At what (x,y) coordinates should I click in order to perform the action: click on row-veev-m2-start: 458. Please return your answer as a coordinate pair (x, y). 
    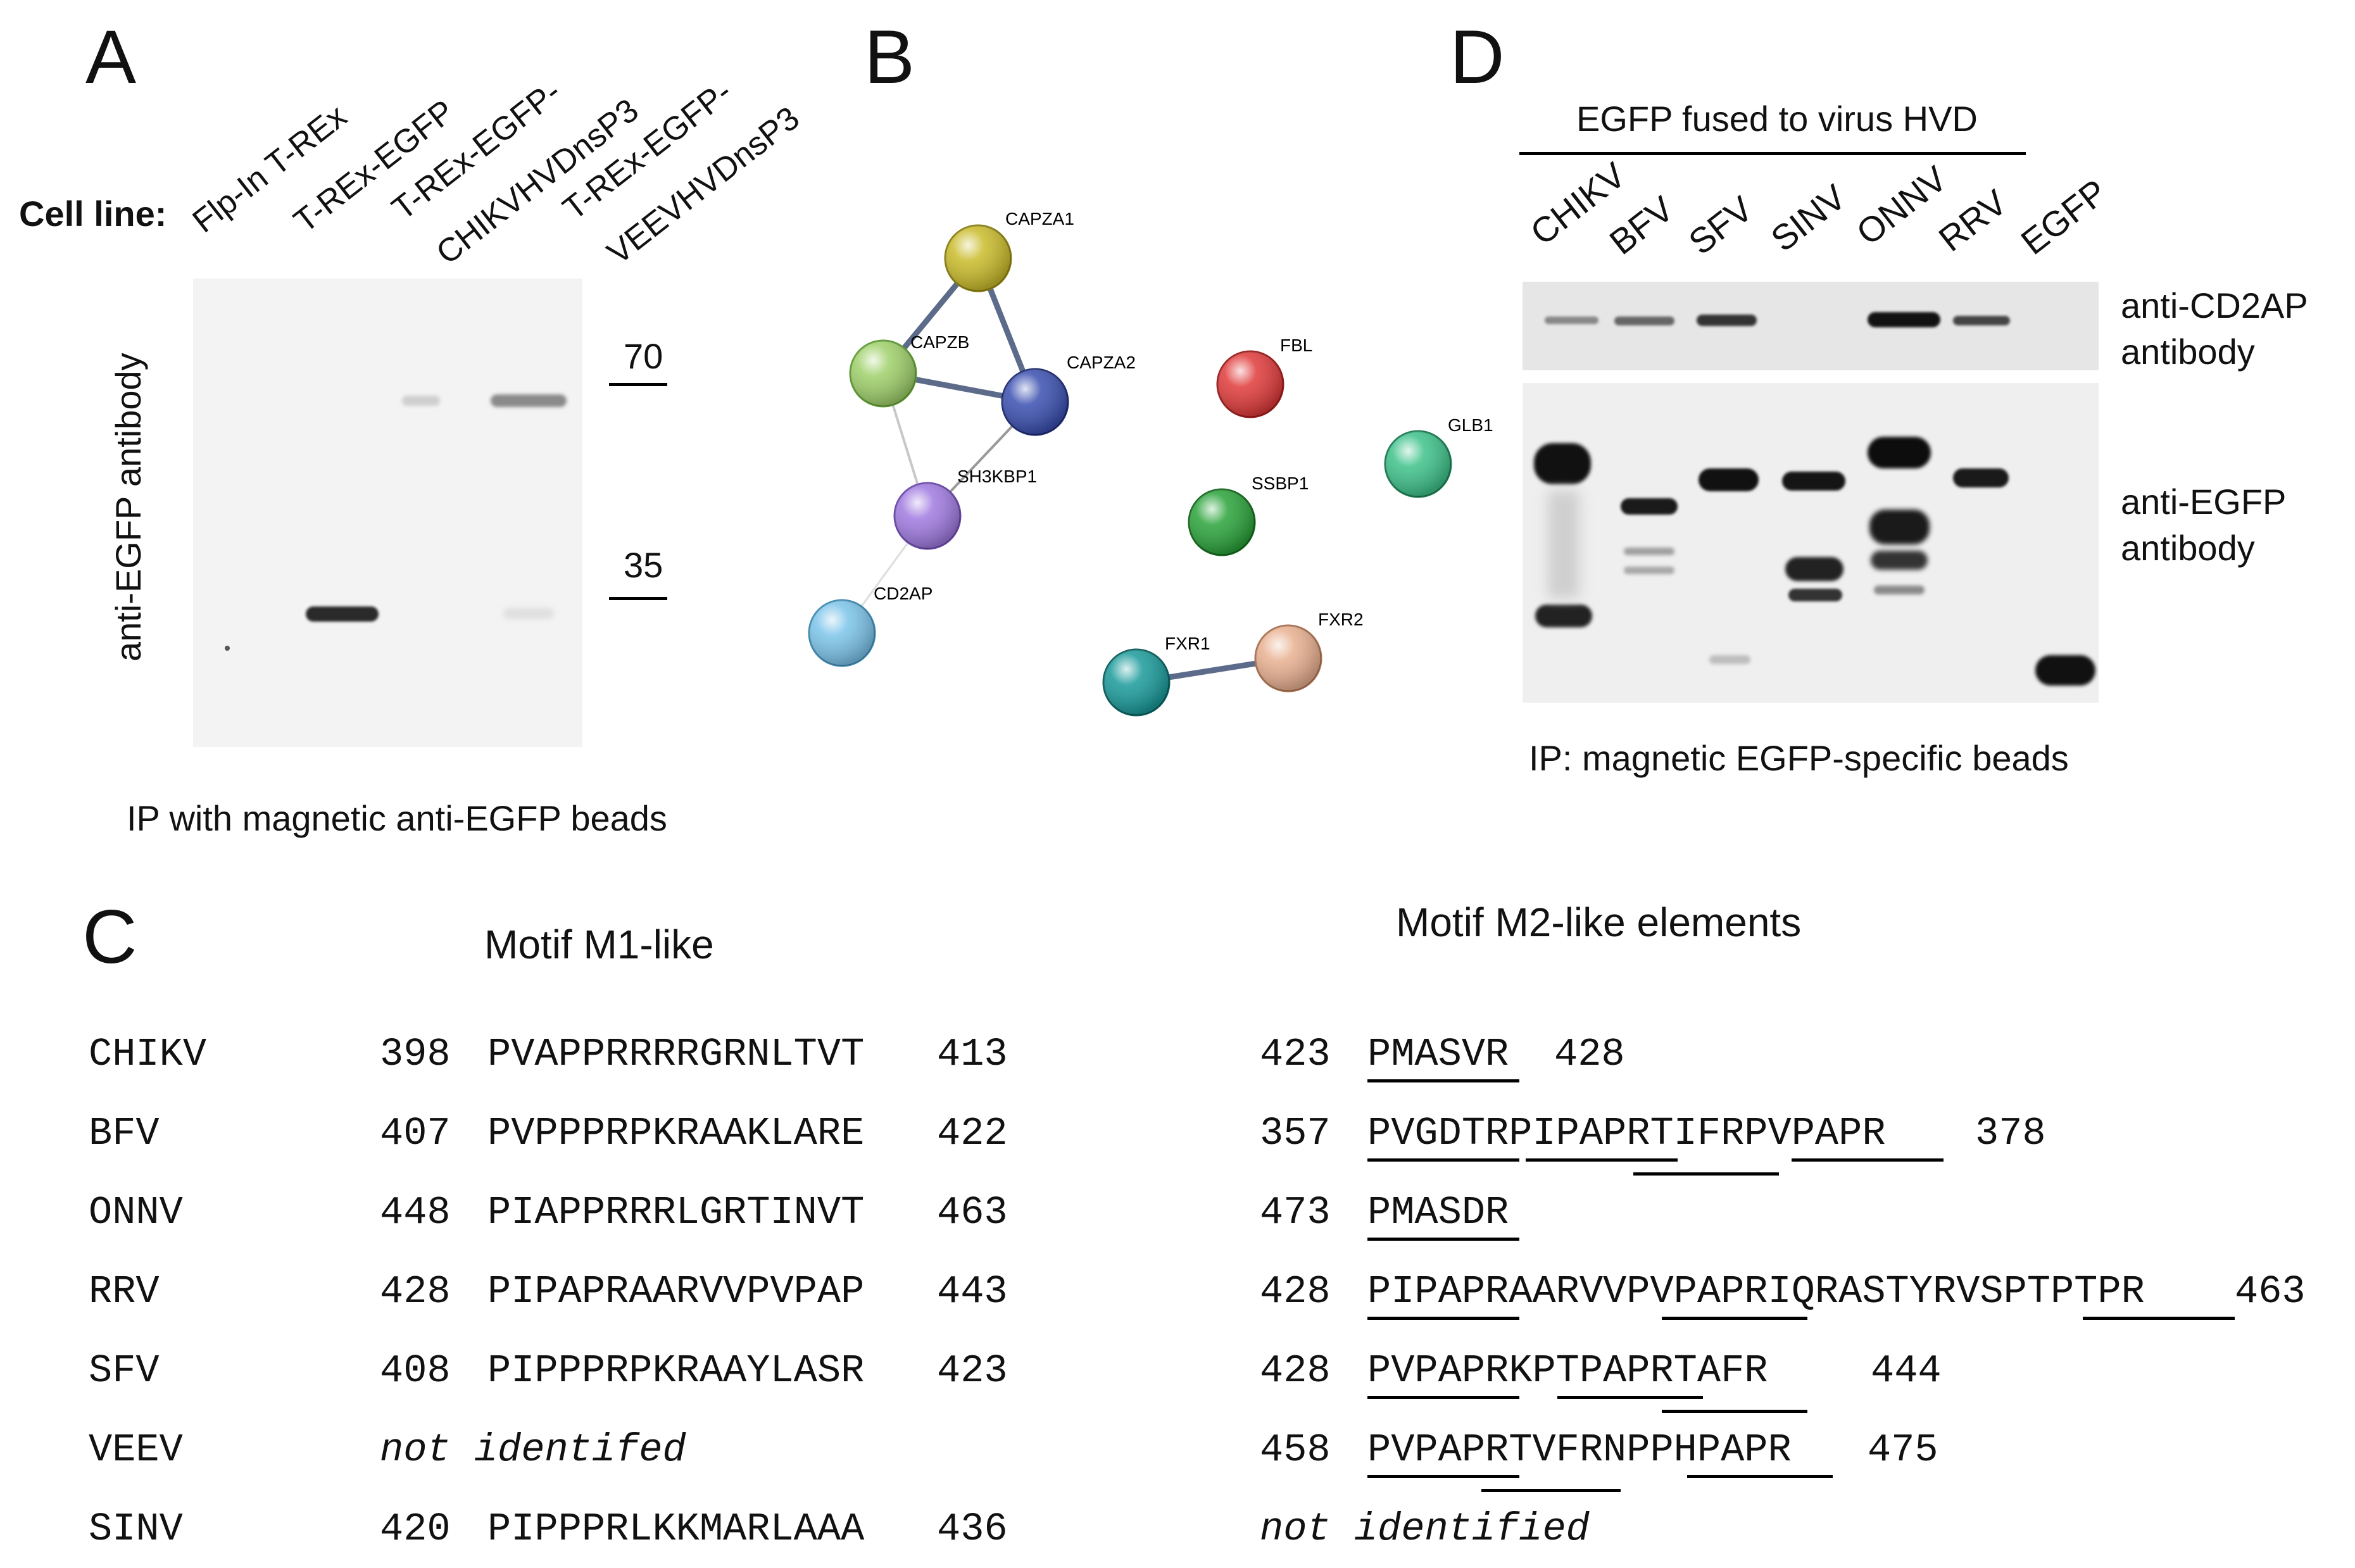
    Looking at the image, I should click on (1295, 1450).